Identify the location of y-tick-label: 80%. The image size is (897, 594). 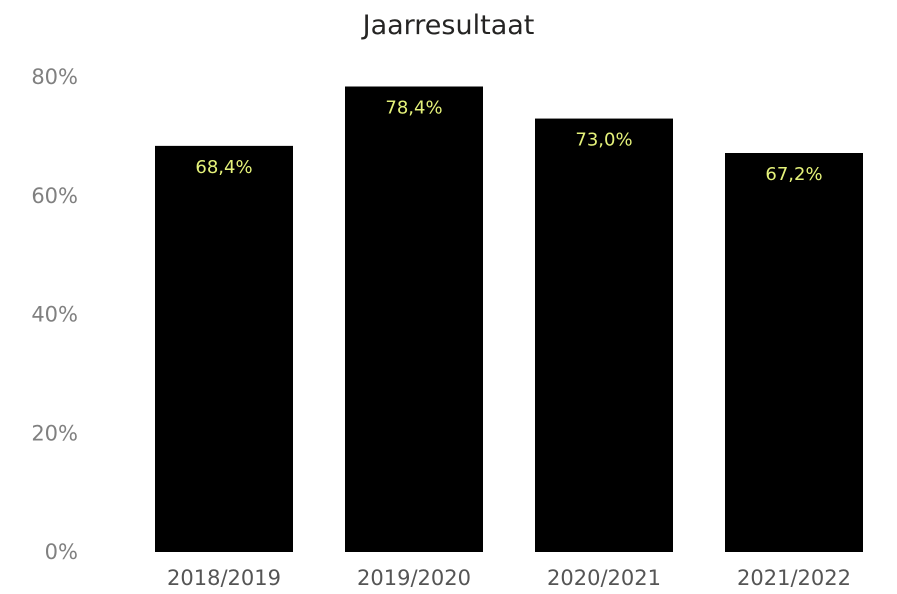
(54, 77).